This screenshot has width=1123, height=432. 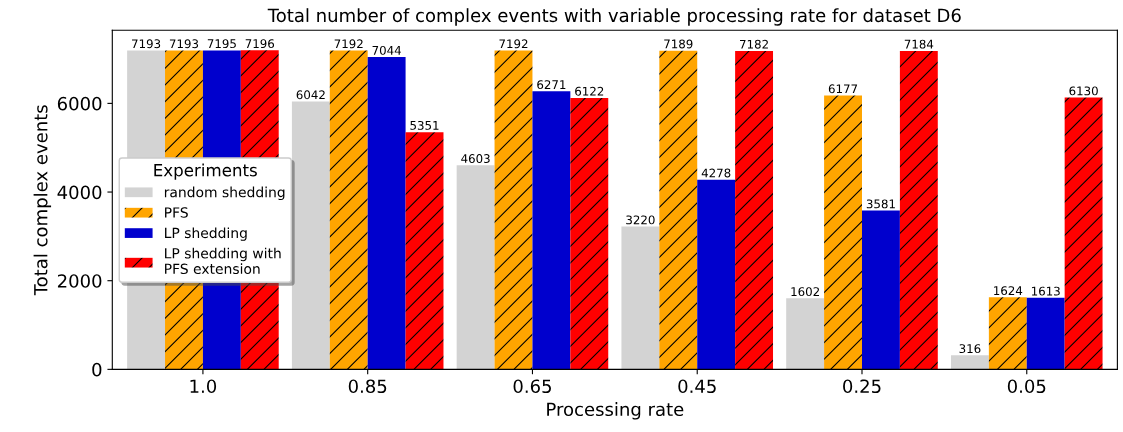 What do you see at coordinates (205, 171) in the screenshot?
I see `legend-title: Experiments` at bounding box center [205, 171].